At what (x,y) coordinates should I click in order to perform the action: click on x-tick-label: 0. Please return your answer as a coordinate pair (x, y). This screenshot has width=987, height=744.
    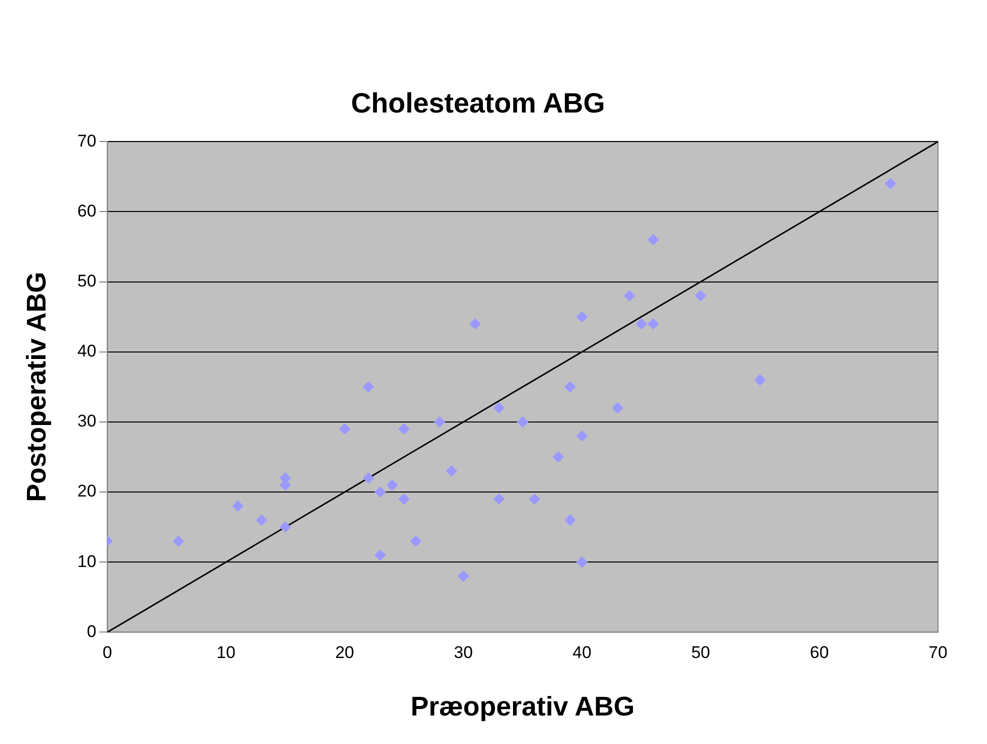
    Looking at the image, I should click on (107, 652).